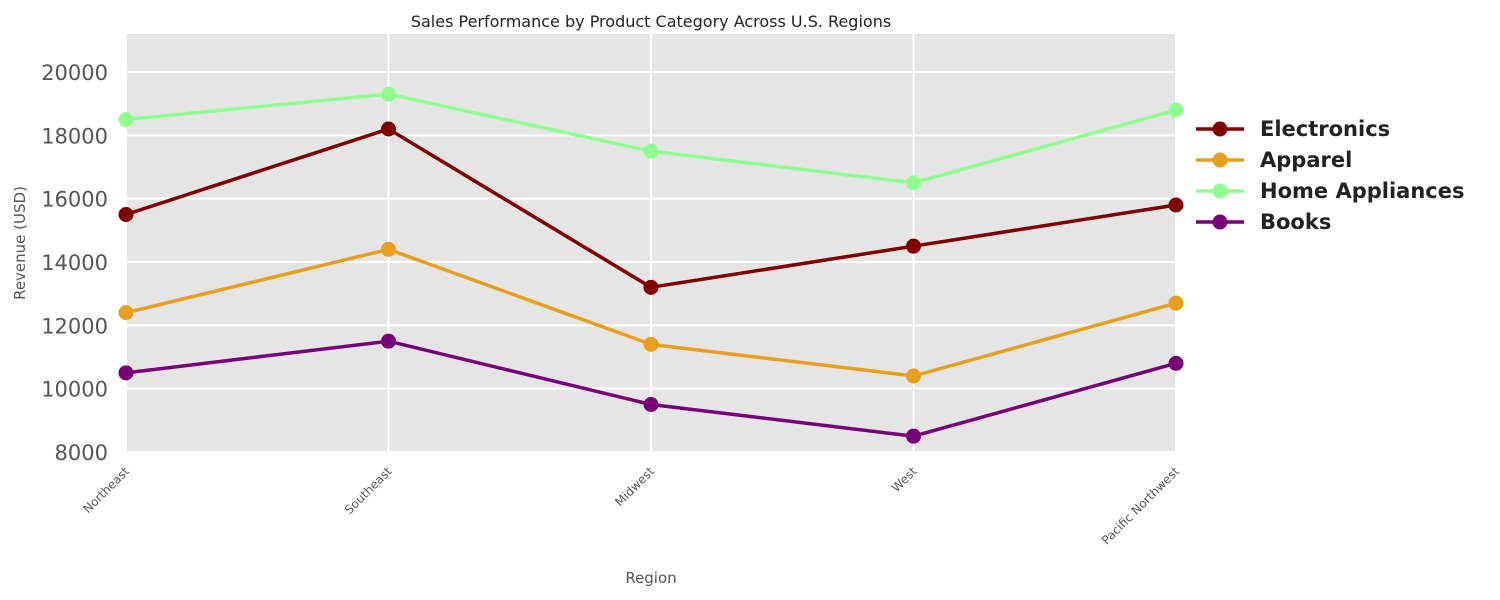  I want to click on legend-item-electronics: Electronics, so click(1293, 129).